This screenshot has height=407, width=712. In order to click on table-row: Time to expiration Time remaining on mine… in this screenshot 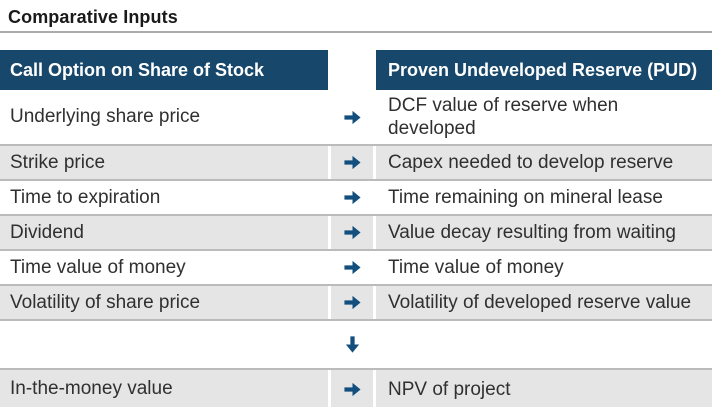, I will do `click(356, 196)`.